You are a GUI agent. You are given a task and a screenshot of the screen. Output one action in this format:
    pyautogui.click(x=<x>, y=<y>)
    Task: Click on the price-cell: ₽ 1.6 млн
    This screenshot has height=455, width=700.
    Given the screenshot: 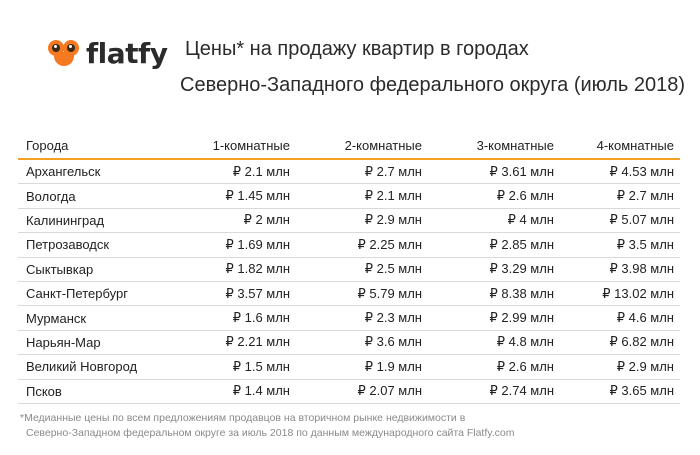 What is the action you would take?
    pyautogui.click(x=232, y=318)
    